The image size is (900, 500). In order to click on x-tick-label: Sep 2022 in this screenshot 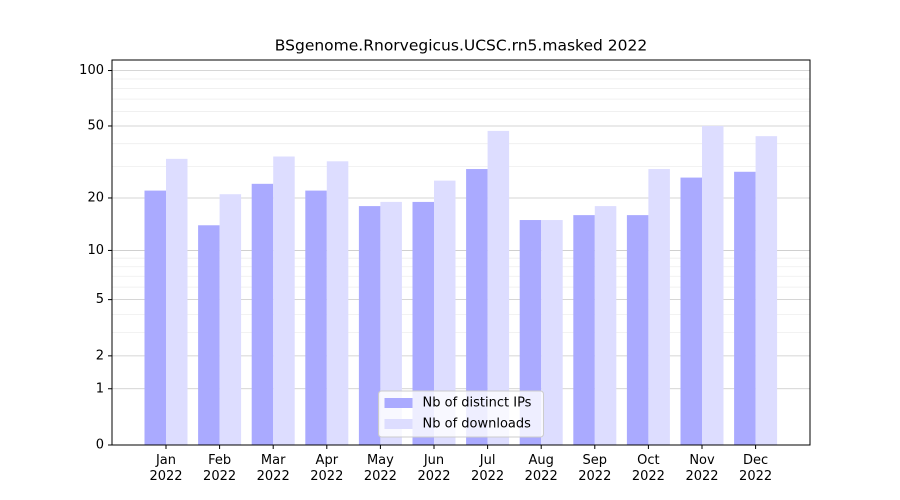, I will do `click(595, 468)`.